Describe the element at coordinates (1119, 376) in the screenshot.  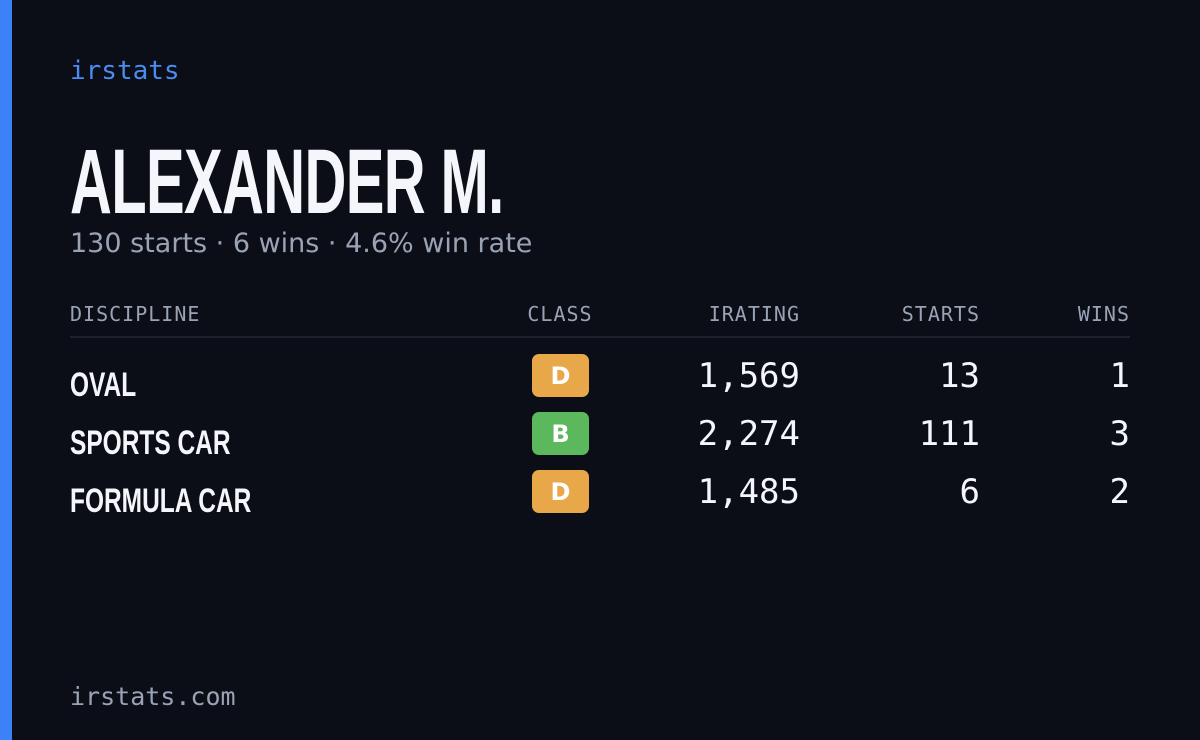
I see `wins: 1` at that location.